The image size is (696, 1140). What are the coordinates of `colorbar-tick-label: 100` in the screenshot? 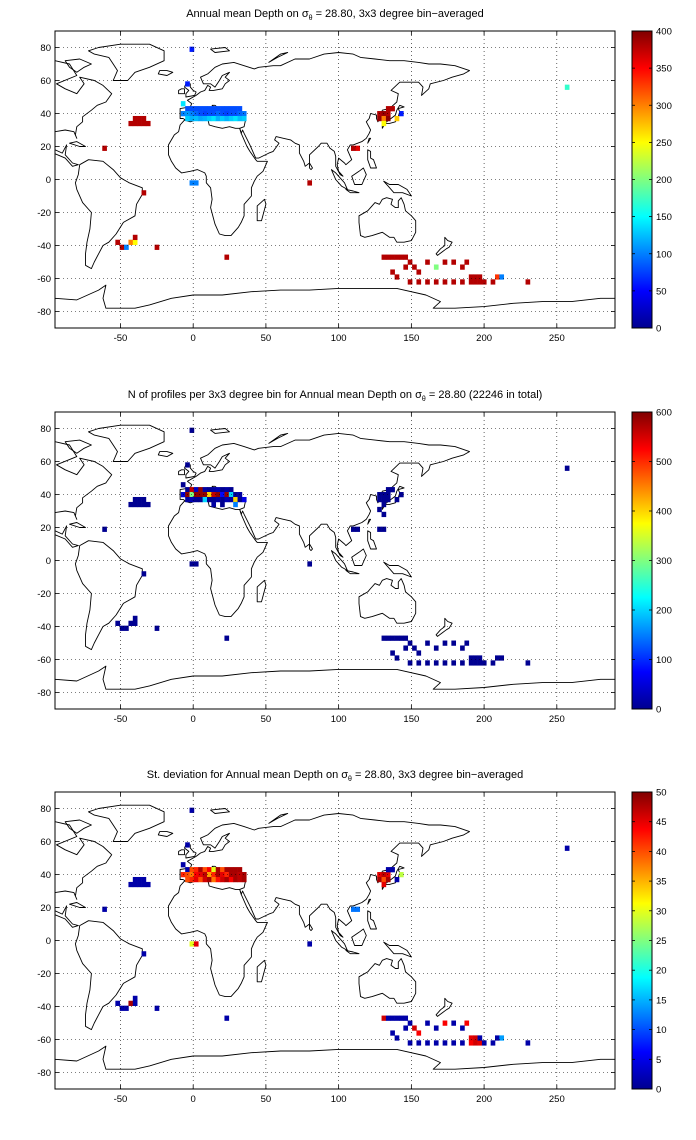 It's located at (664, 254).